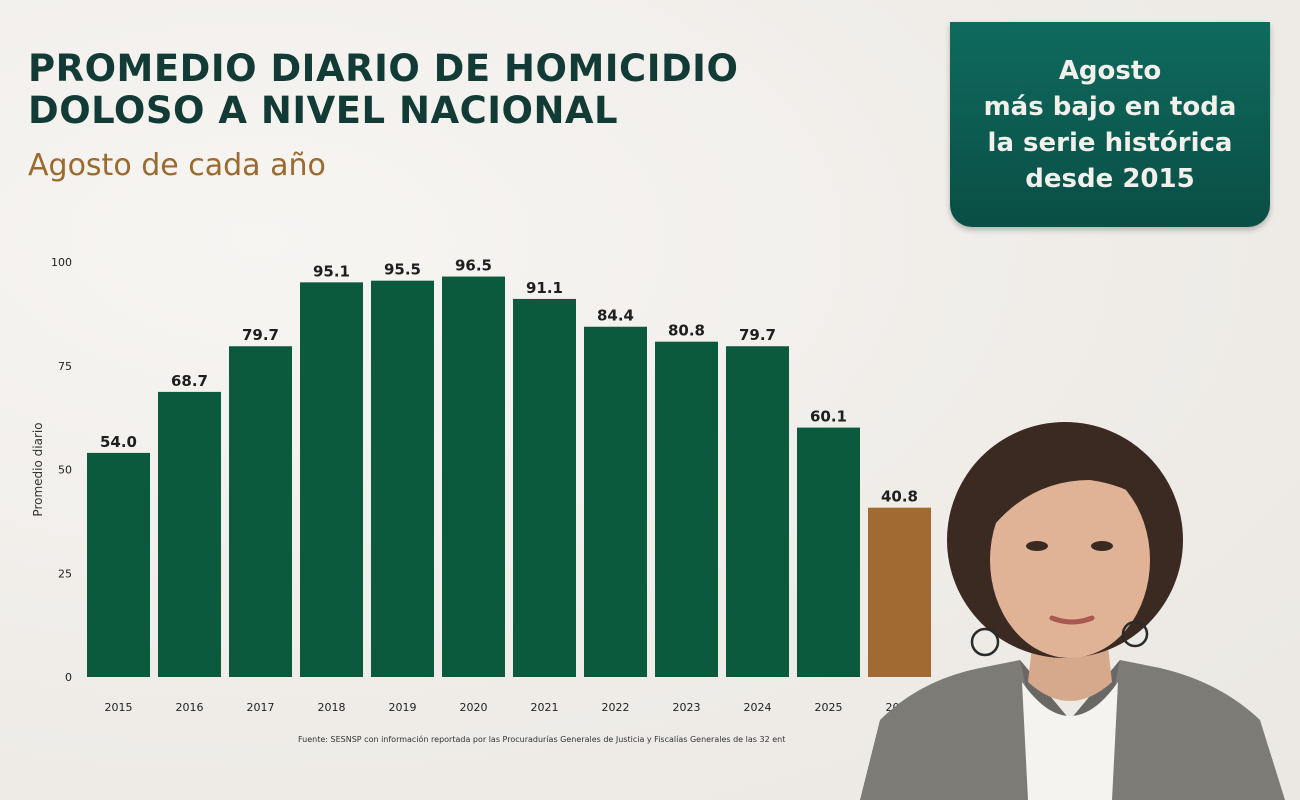 The image size is (1300, 800). What do you see at coordinates (616, 707) in the screenshot?
I see `x-tick-label-2022: 2022` at bounding box center [616, 707].